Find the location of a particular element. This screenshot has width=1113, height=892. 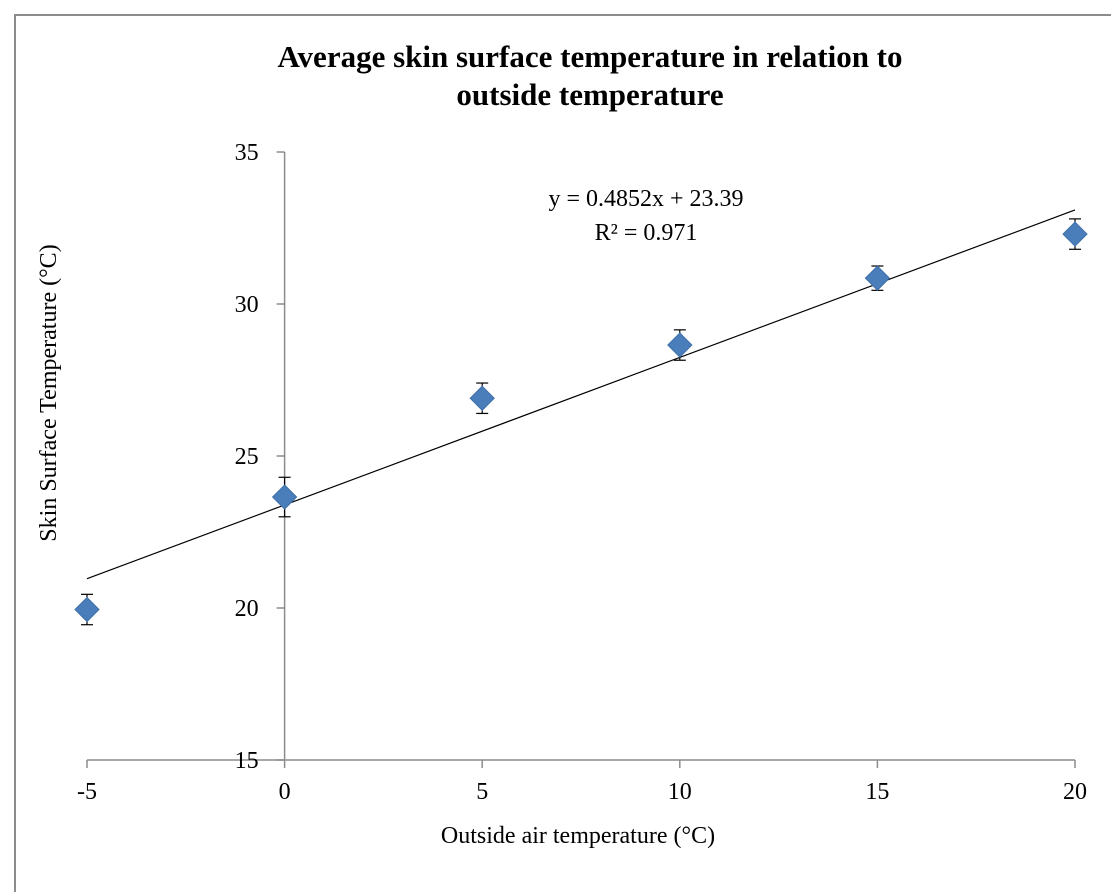

y-tick-label: 25 is located at coordinates (247, 457).